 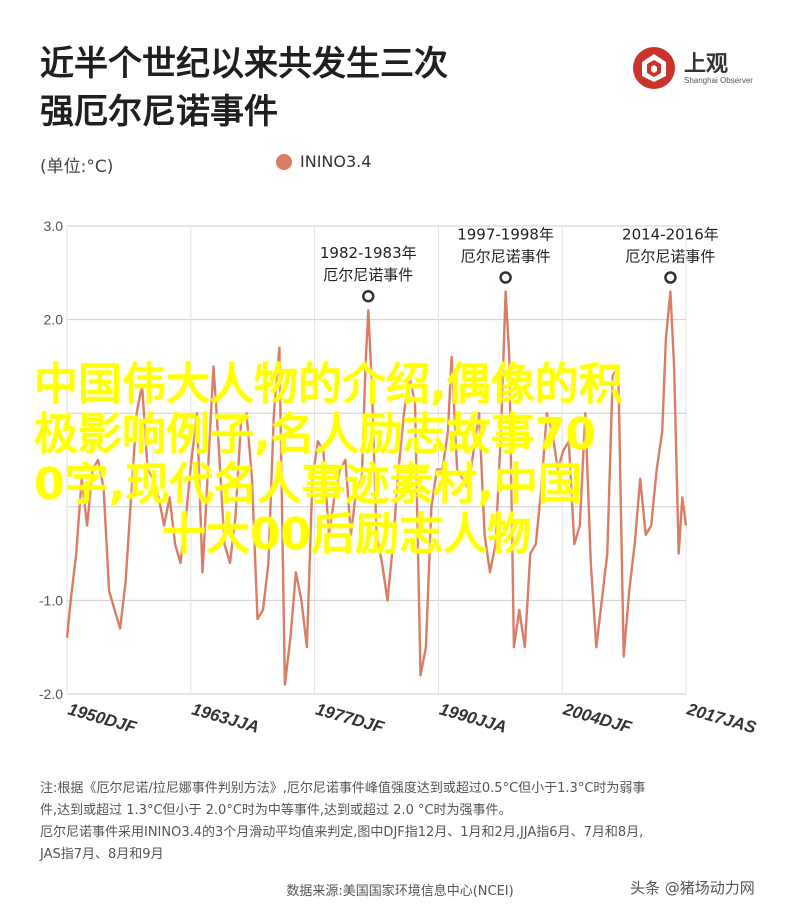 What do you see at coordinates (77, 167) in the screenshot?
I see `unit-label: (单位:°C)` at bounding box center [77, 167].